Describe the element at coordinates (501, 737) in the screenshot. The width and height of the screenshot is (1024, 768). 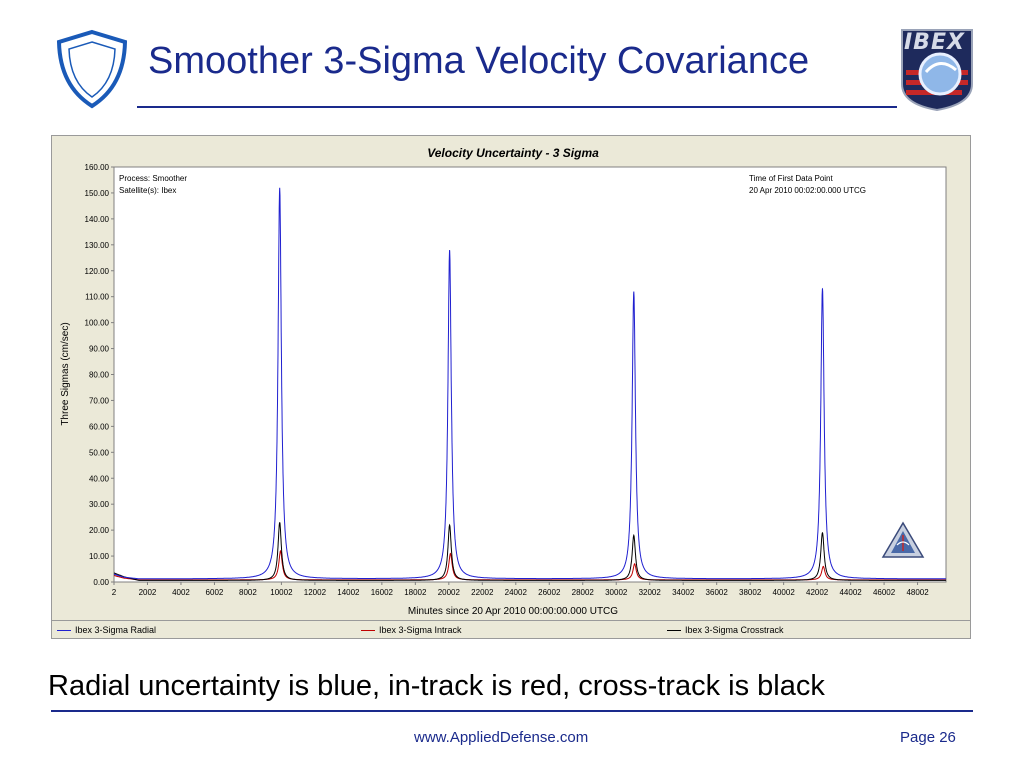
I see `footer-url-link: www.AppliedDefense.com` at that location.